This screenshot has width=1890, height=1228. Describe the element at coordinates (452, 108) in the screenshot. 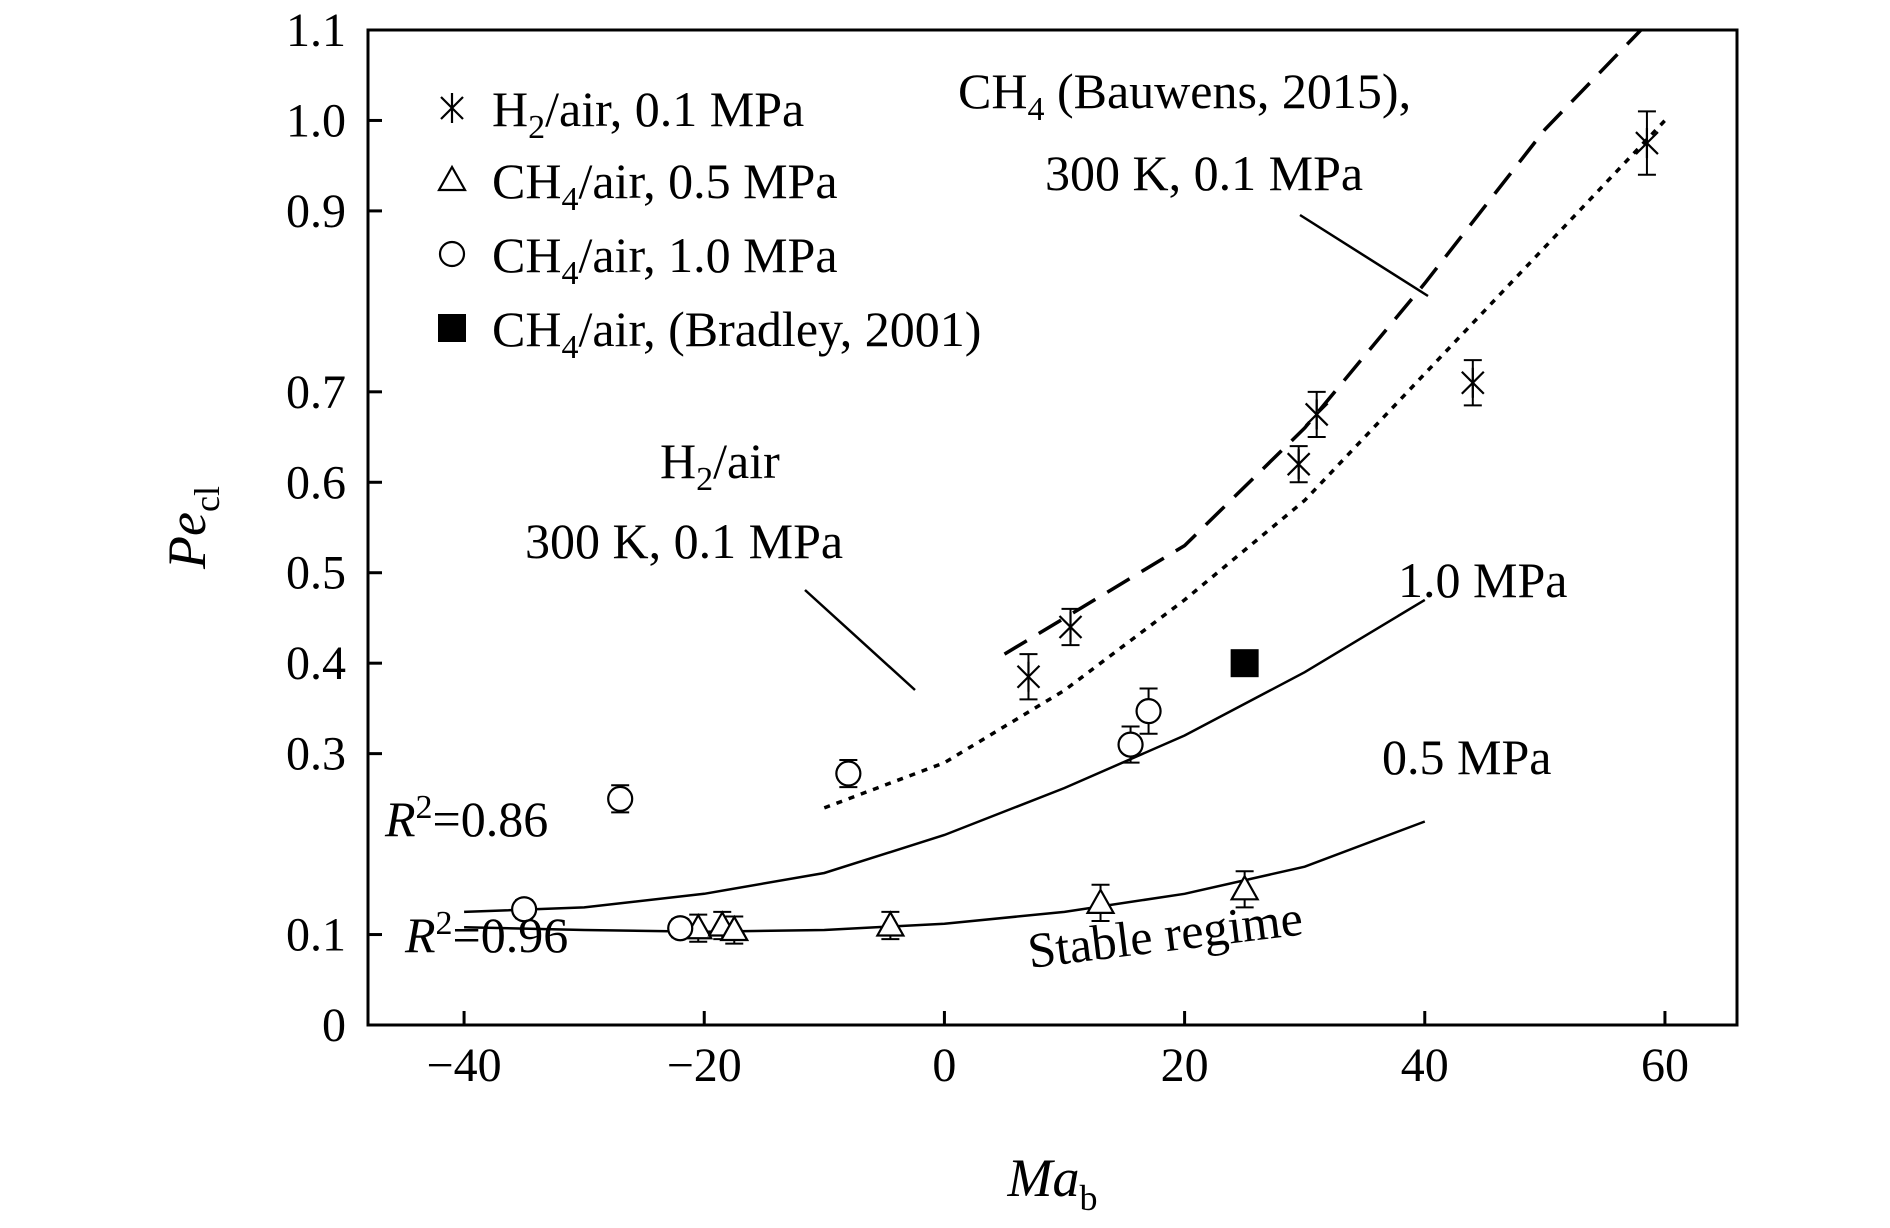

I see `legend-marker-asterisk` at that location.